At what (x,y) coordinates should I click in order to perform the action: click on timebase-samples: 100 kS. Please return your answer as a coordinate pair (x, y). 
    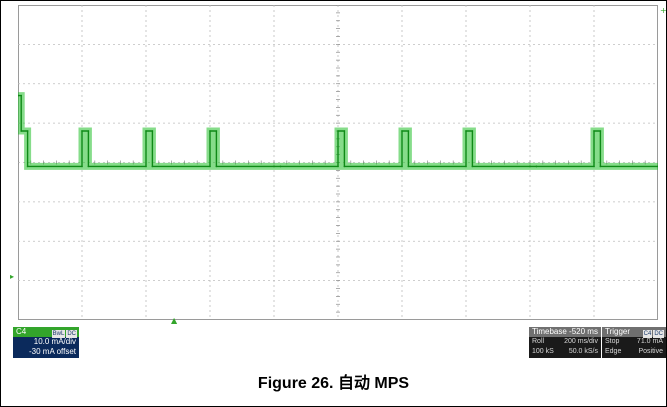
    Looking at the image, I should click on (543, 351).